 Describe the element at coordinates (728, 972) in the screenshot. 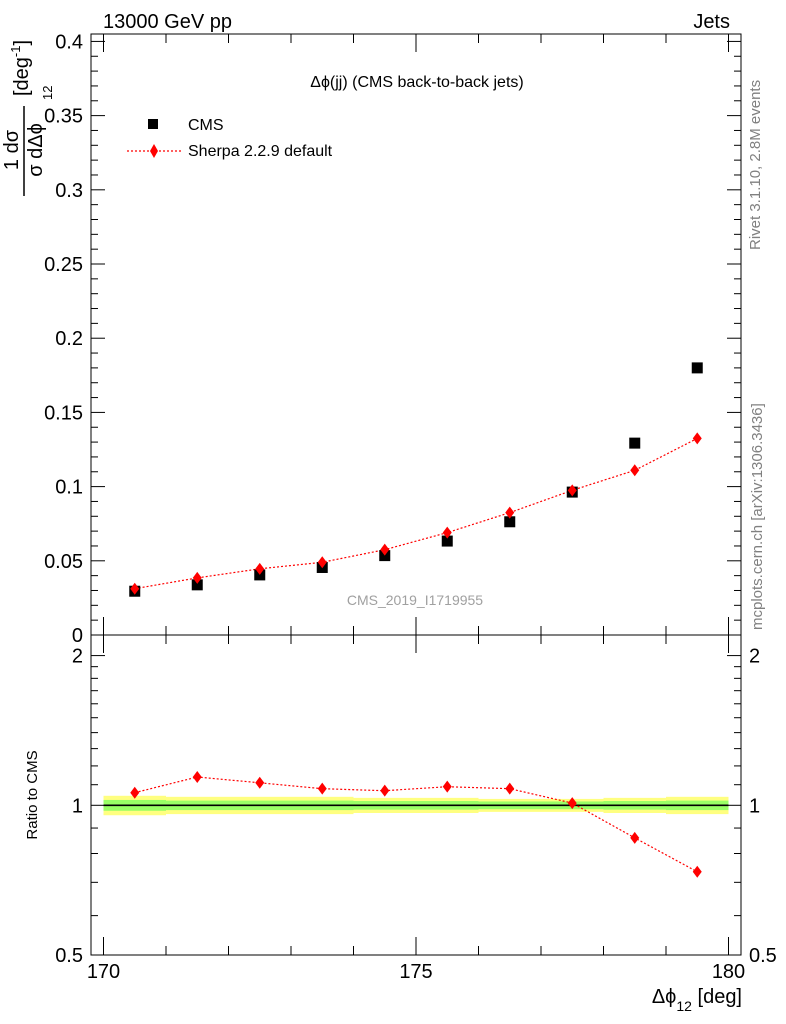

I see `x-tick-label: 180` at that location.